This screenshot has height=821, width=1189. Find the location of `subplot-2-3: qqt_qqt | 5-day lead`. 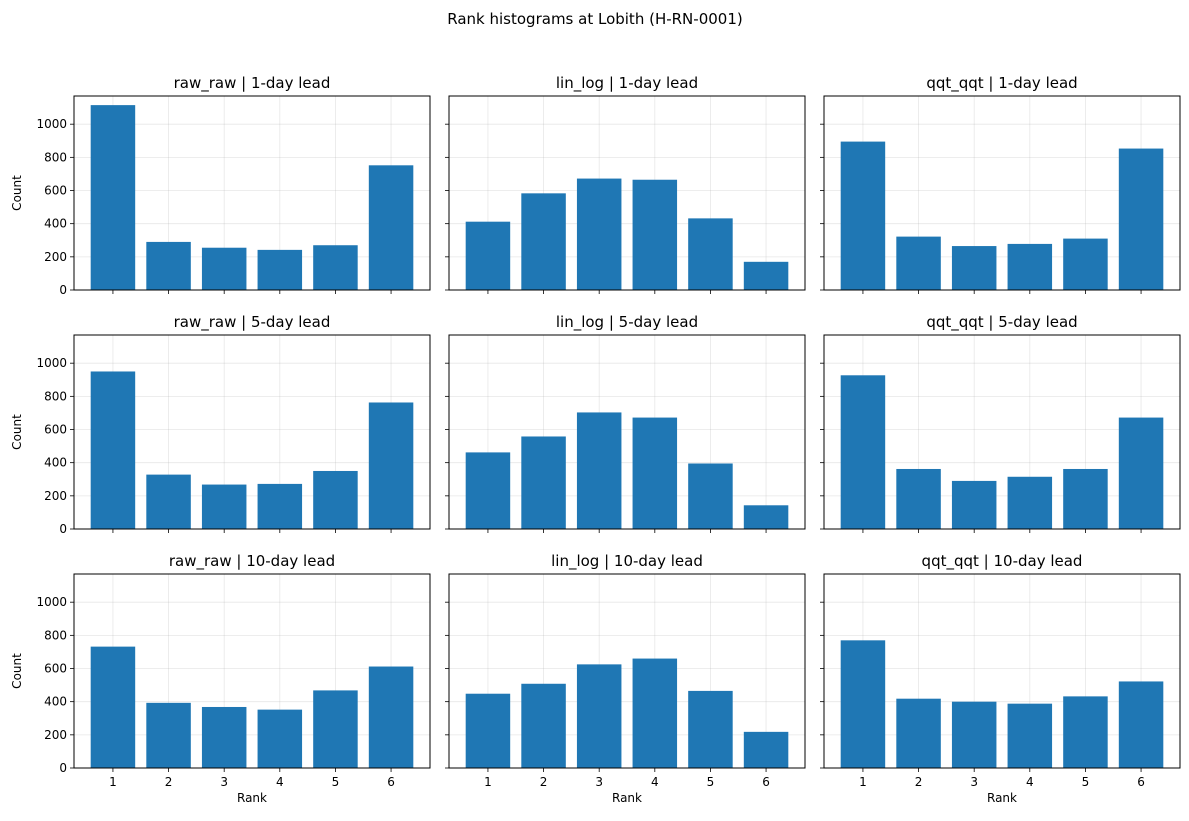

subplot-2-3: qqt_qqt | 5-day lead is located at coordinates (1000, 423).